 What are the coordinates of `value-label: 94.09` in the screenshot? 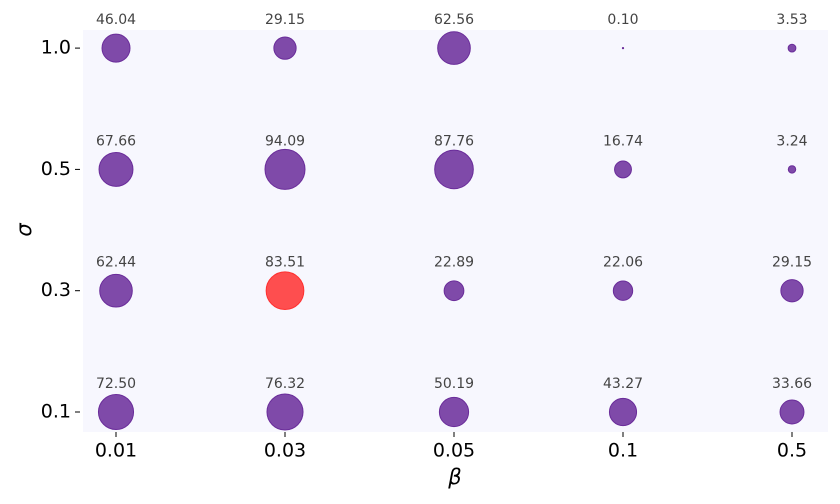 It's located at (285, 141).